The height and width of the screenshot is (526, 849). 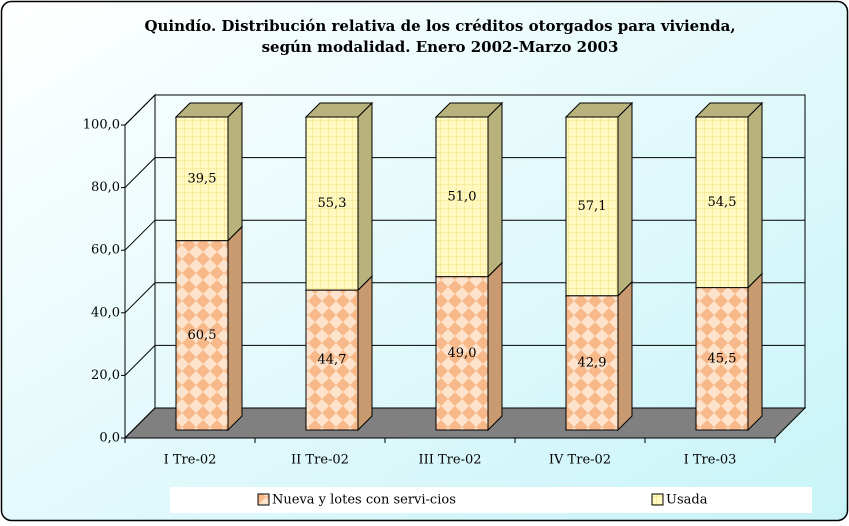 I want to click on value-label: 49,0, so click(x=462, y=353).